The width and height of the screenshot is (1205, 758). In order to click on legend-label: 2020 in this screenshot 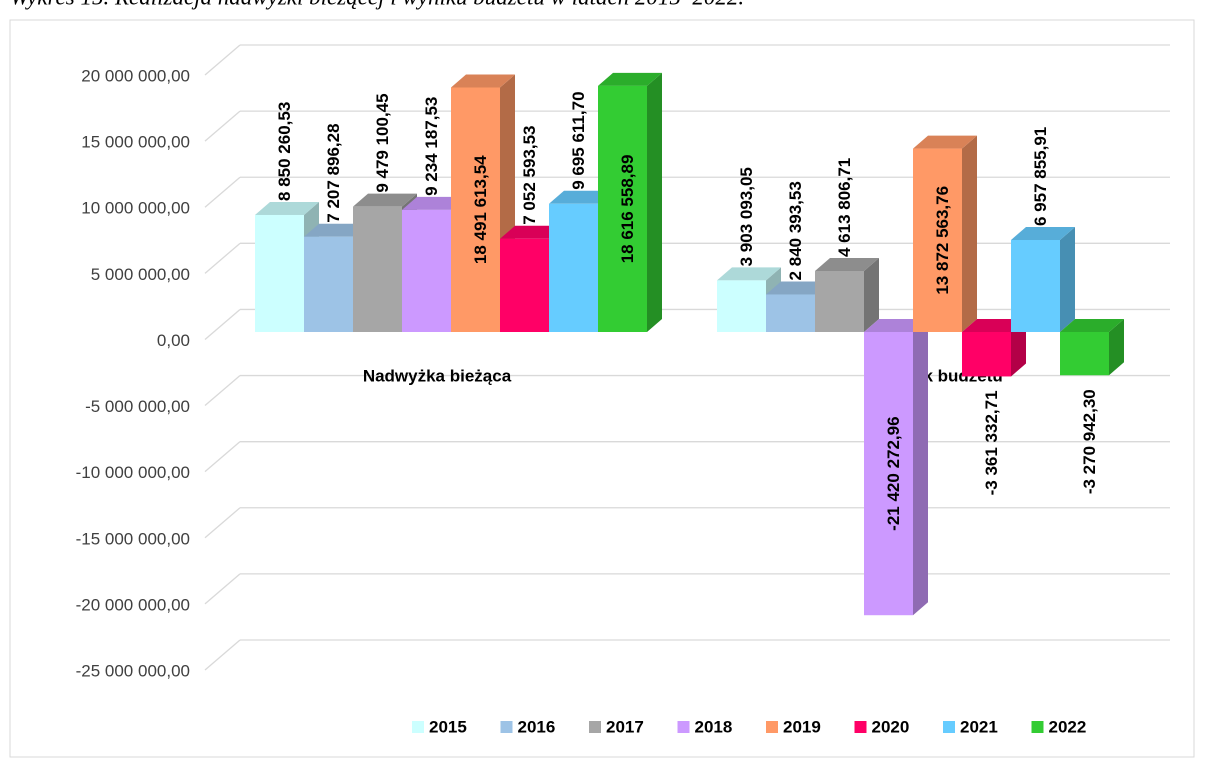, I will do `click(891, 726)`.